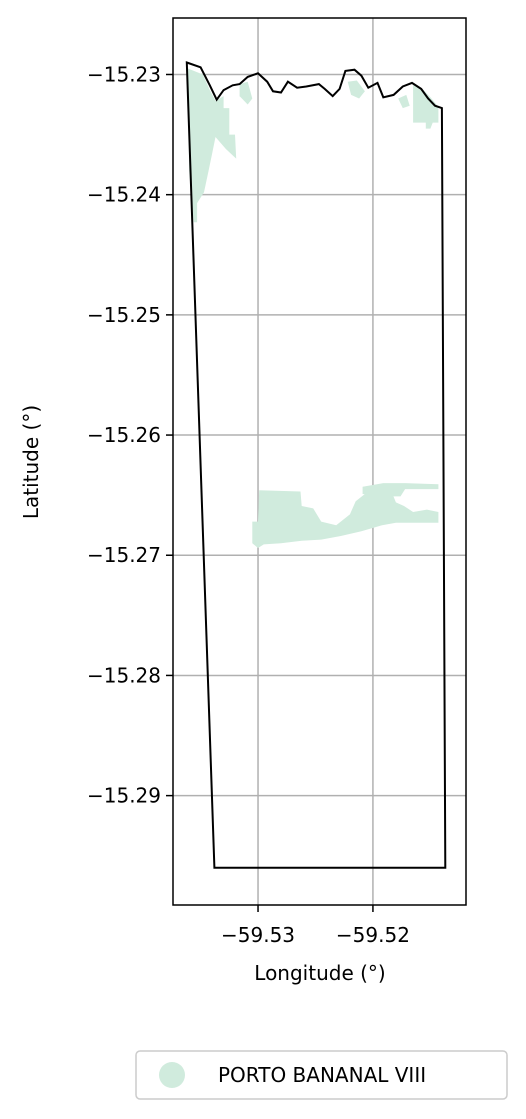 Image resolution: width=526 pixels, height=1119 pixels. What do you see at coordinates (373, 935) in the screenshot?
I see `x-tick-label: −59.52` at bounding box center [373, 935].